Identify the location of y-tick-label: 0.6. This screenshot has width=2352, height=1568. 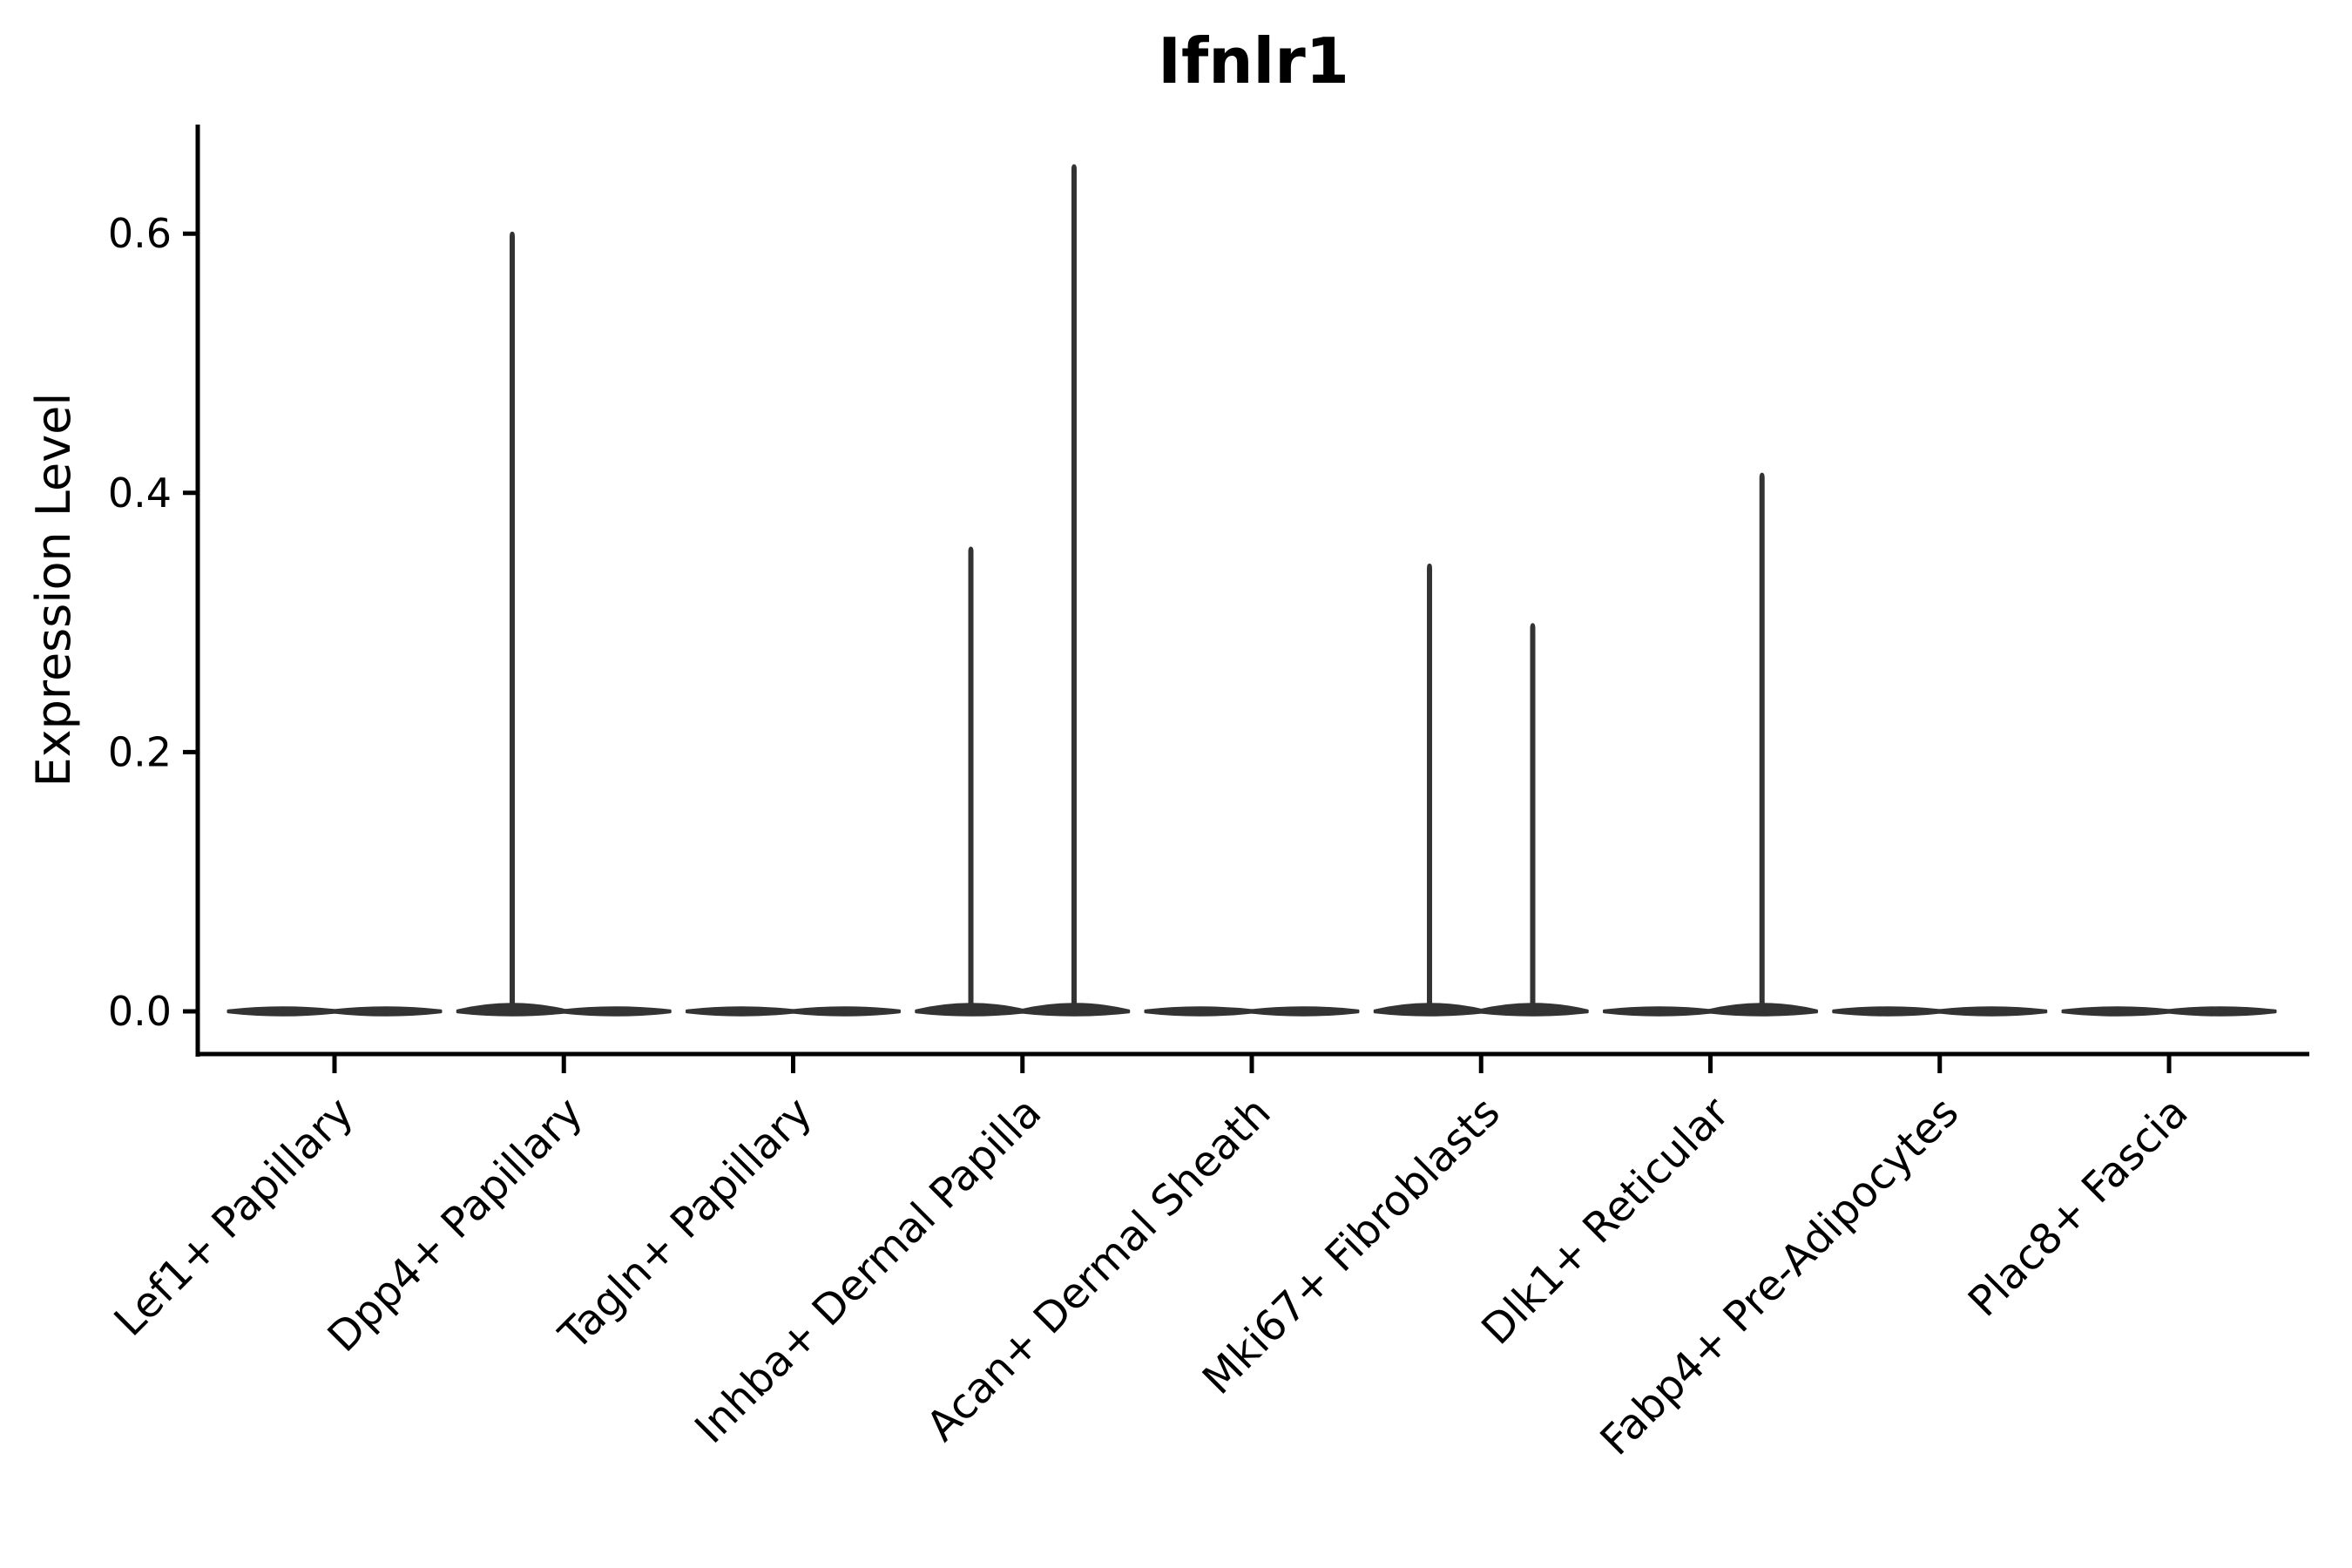
(140, 233).